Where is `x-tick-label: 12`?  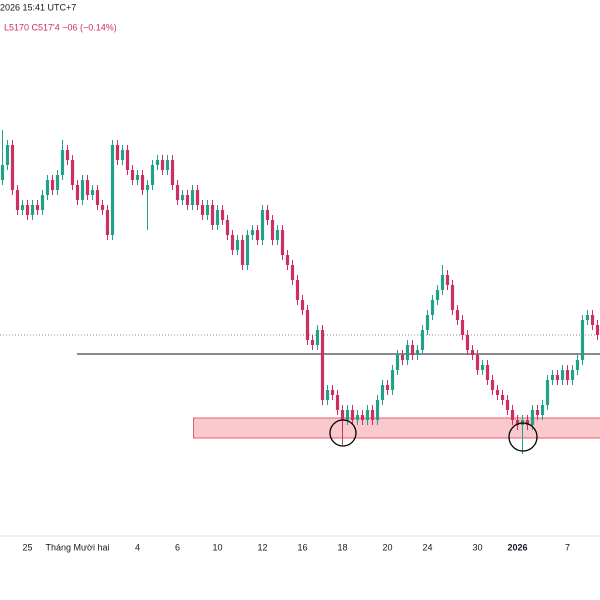
x-tick-label: 12 is located at coordinates (262, 547).